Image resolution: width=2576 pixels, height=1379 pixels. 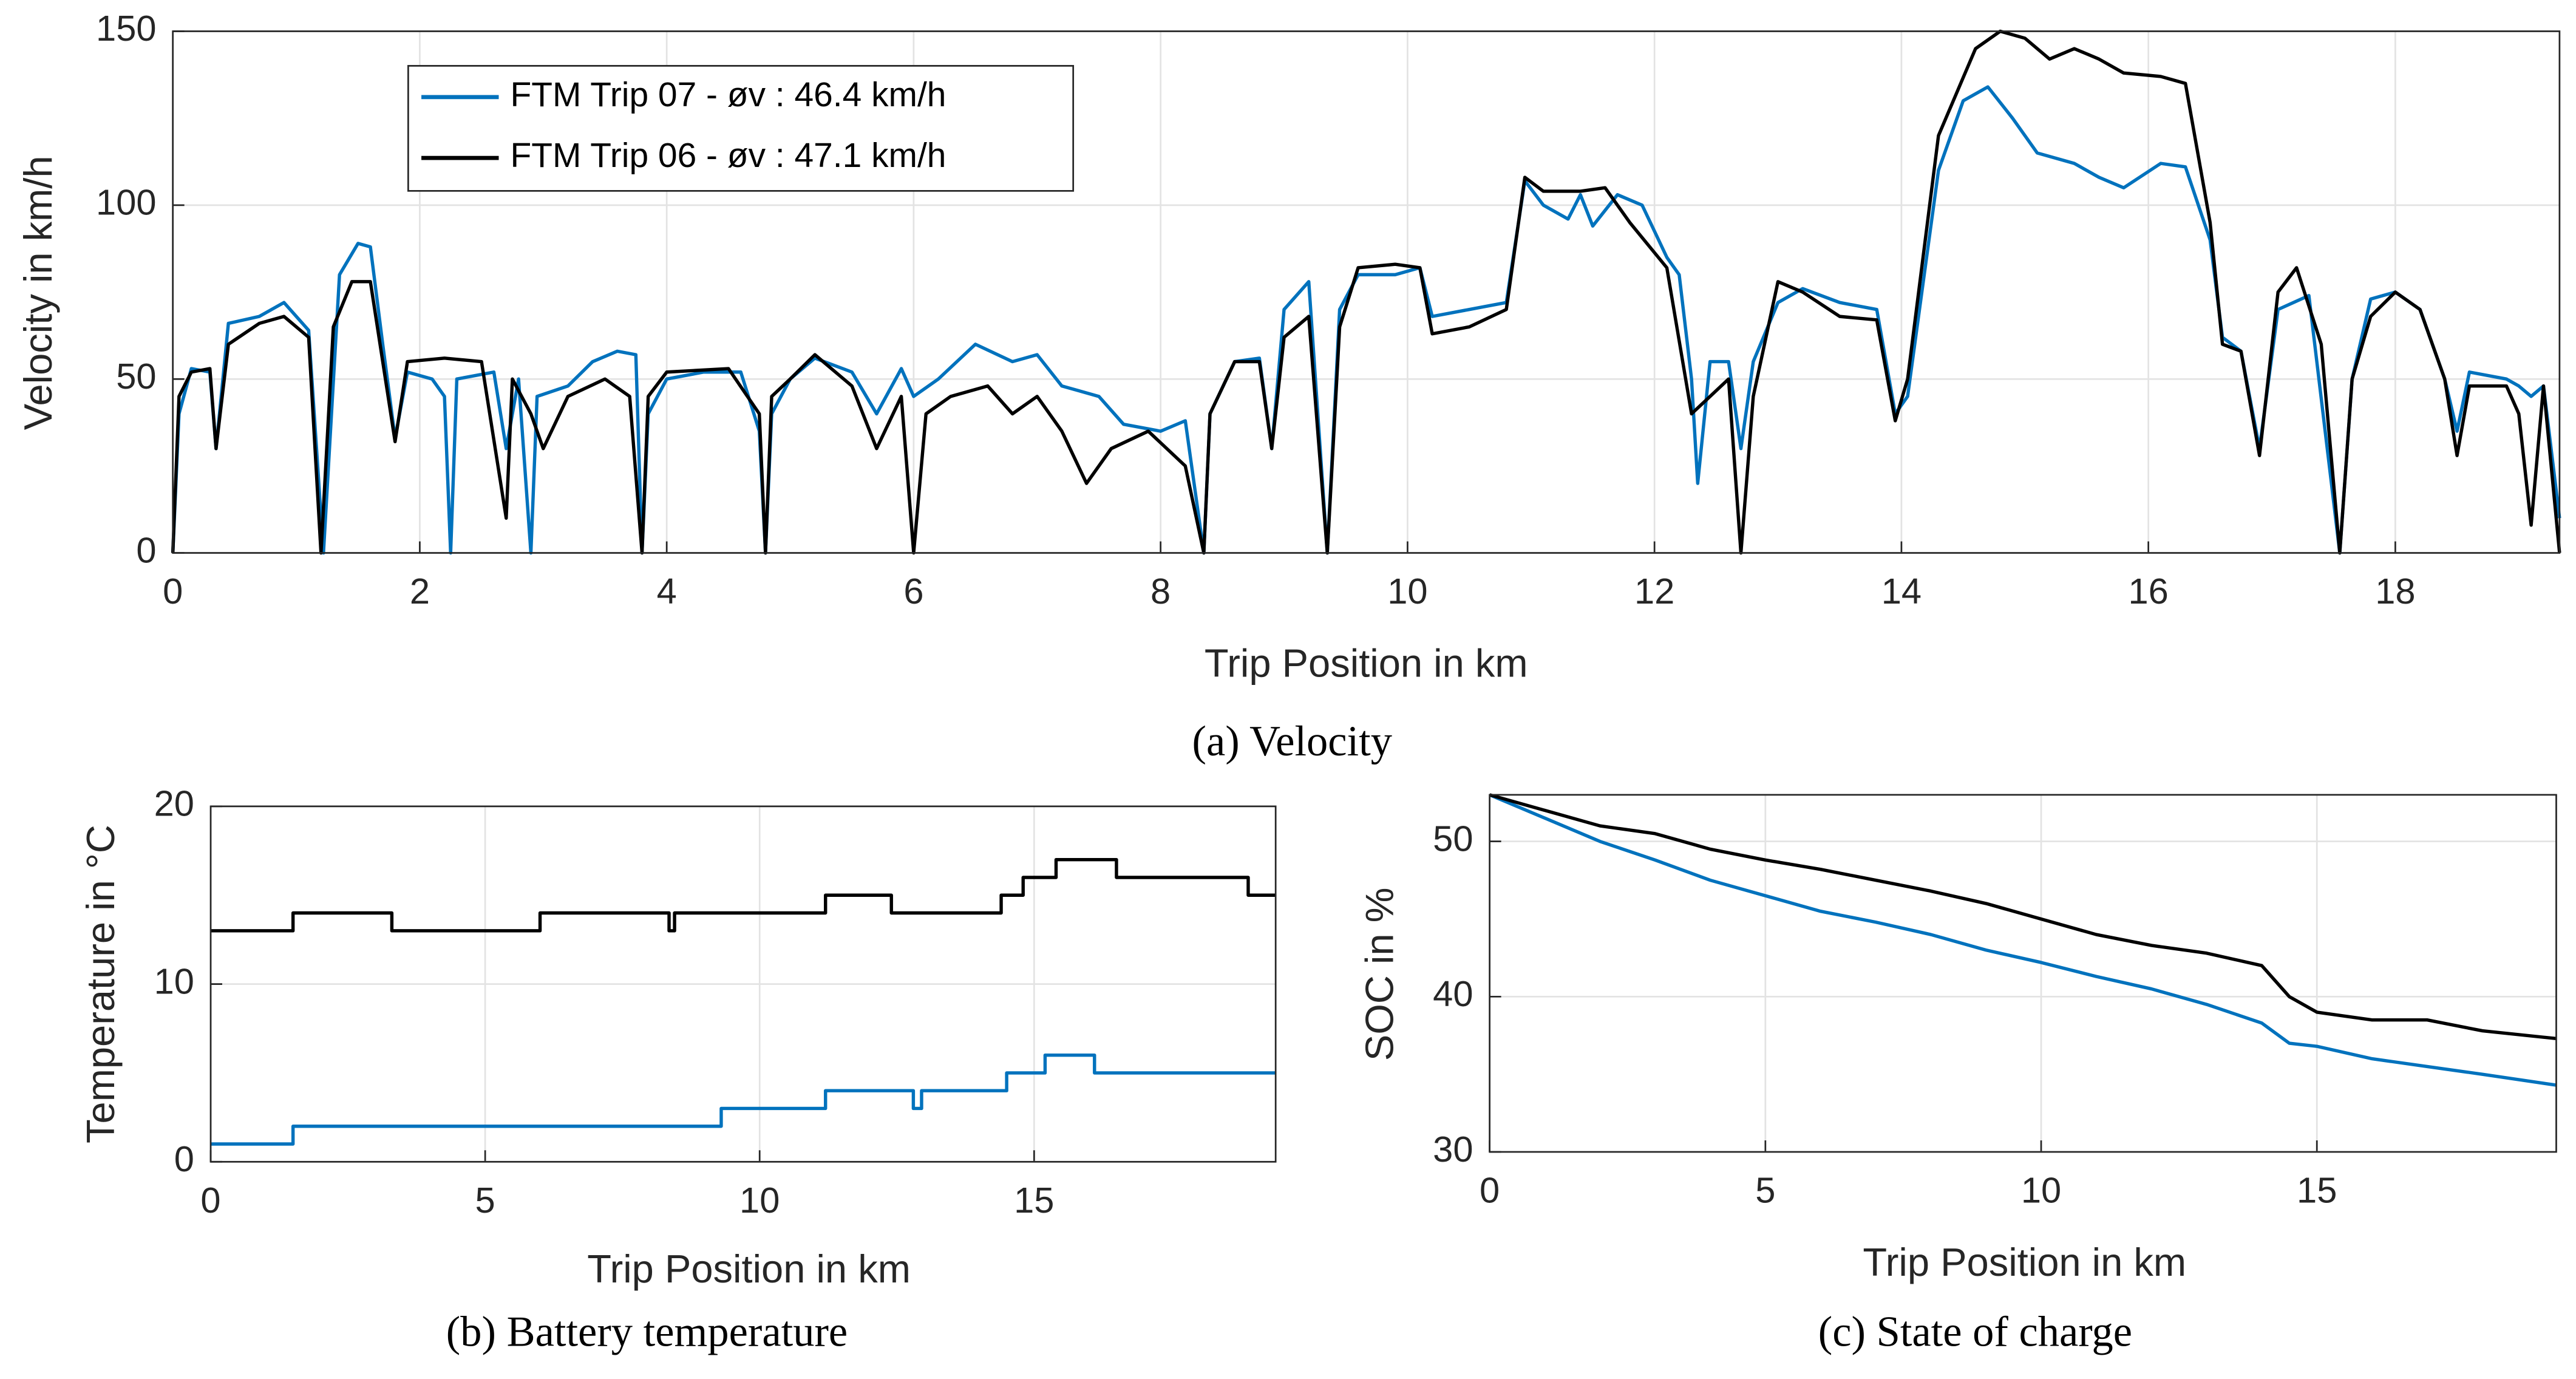 What do you see at coordinates (1160, 591) in the screenshot?
I see `x-tick-label: 8` at bounding box center [1160, 591].